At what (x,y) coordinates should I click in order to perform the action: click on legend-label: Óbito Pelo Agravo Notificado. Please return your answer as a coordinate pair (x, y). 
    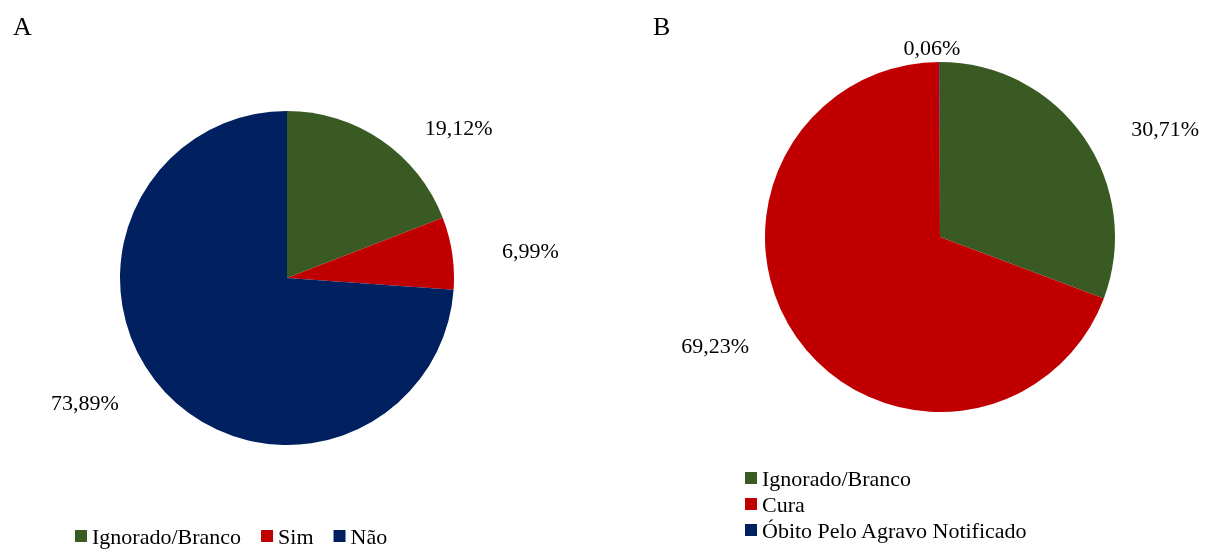
    Looking at the image, I should click on (894, 530).